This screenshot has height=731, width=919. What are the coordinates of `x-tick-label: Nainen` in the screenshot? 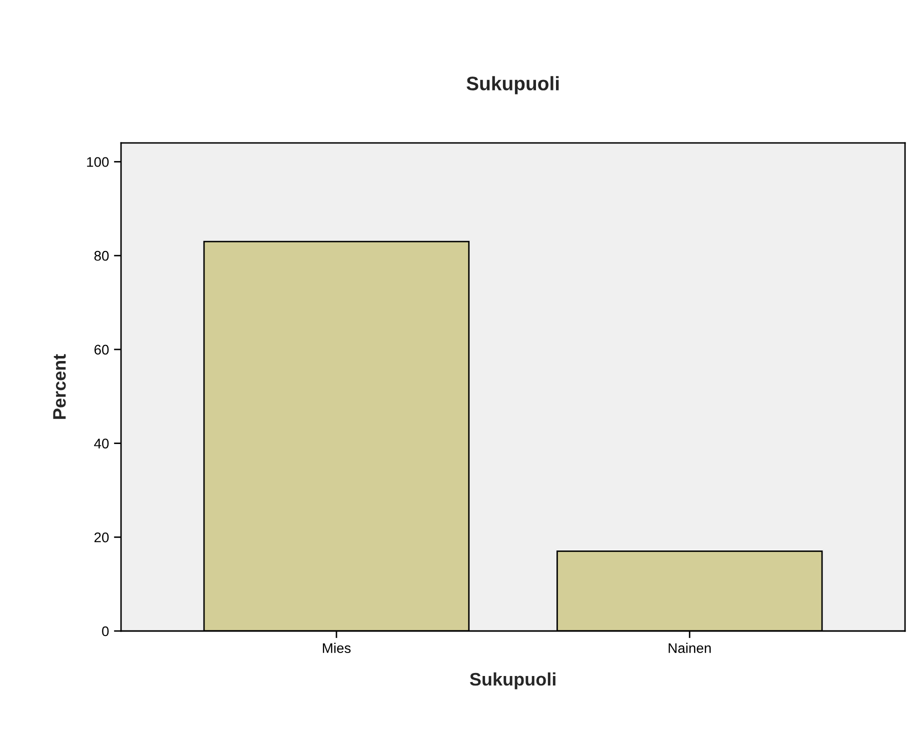 It's located at (689, 648).